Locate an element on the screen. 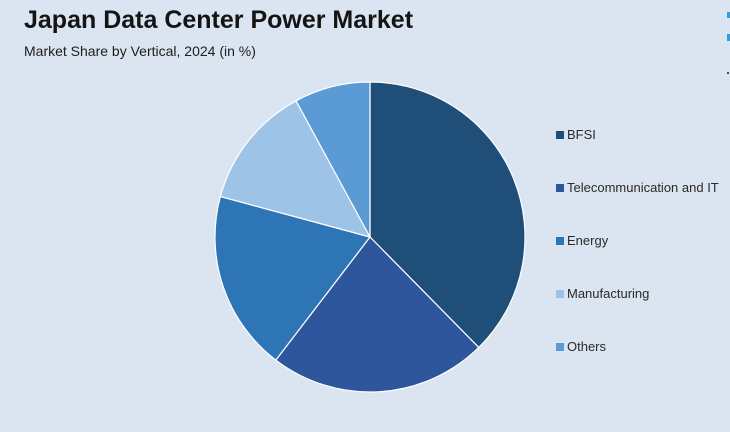 This screenshot has width=730, height=432. pie-slice-energy is located at coordinates (293, 278).